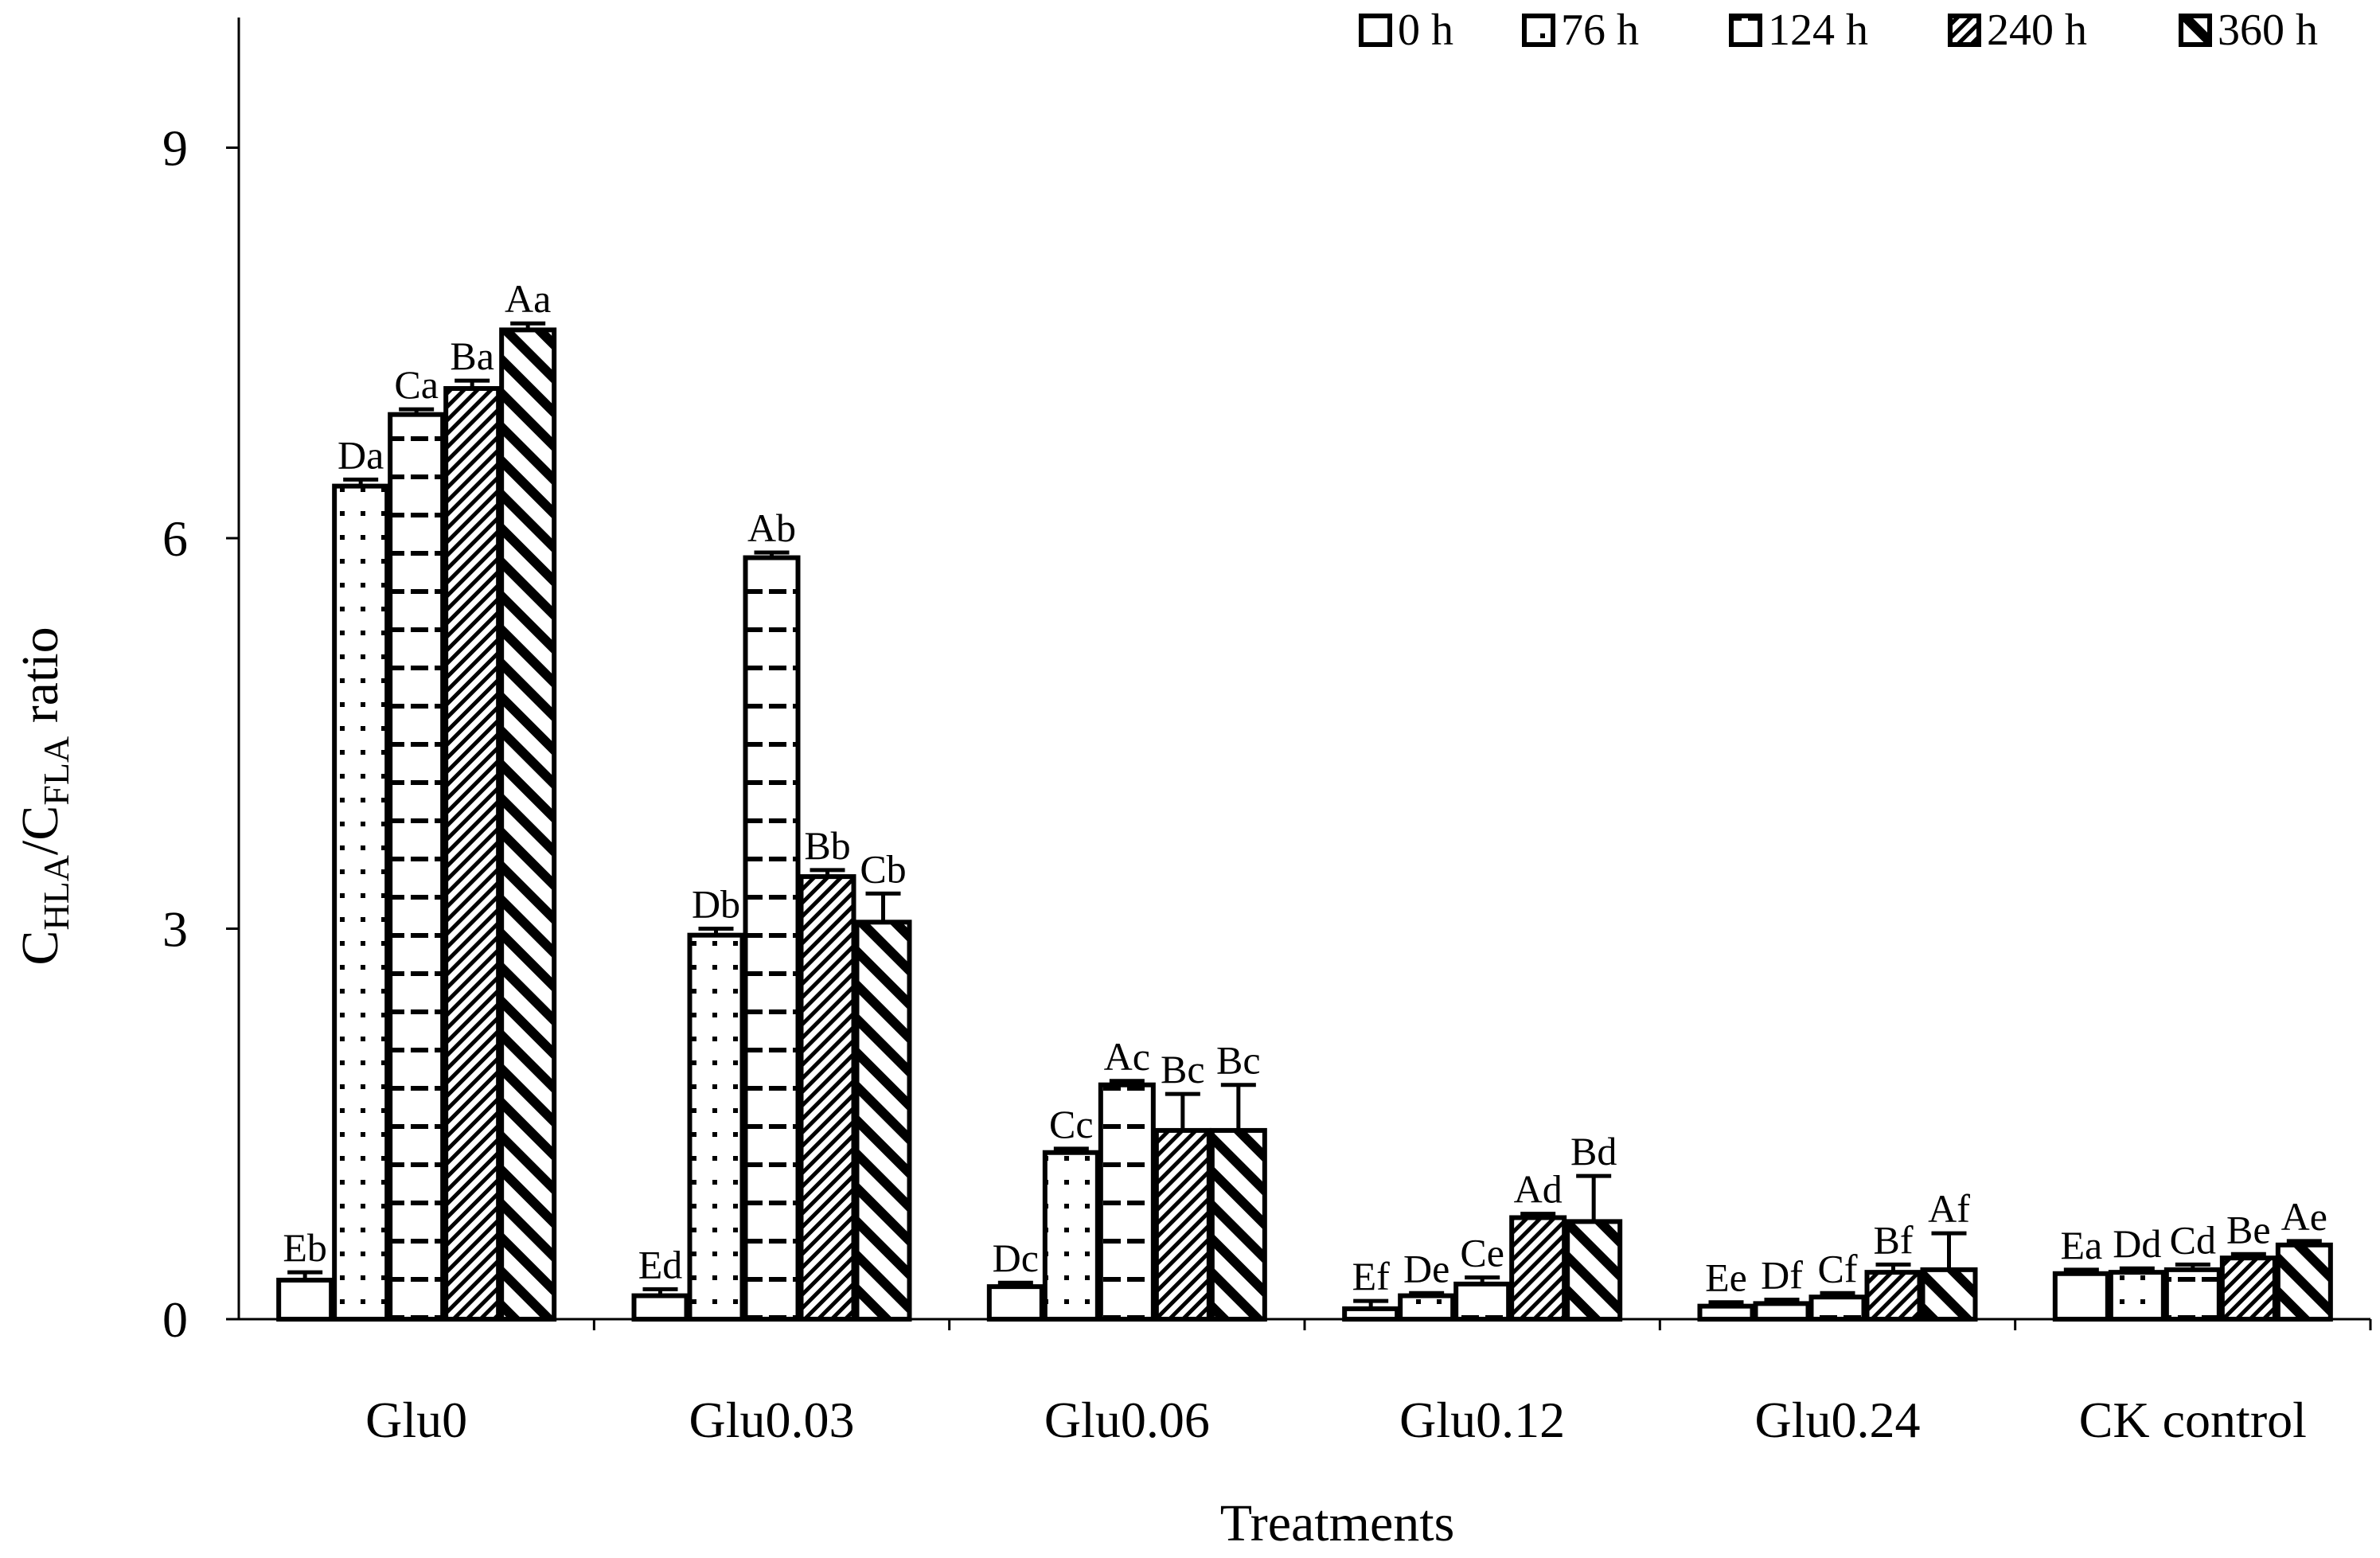 Image resolution: width=2380 pixels, height=1558 pixels. I want to click on x-axis-title: Treatments, so click(1337, 1523).